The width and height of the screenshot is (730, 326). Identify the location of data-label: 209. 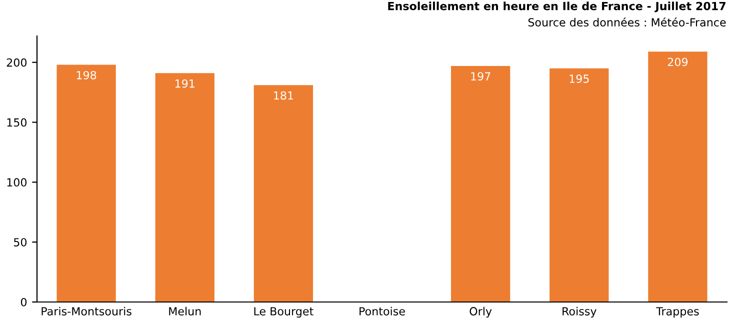
(678, 62).